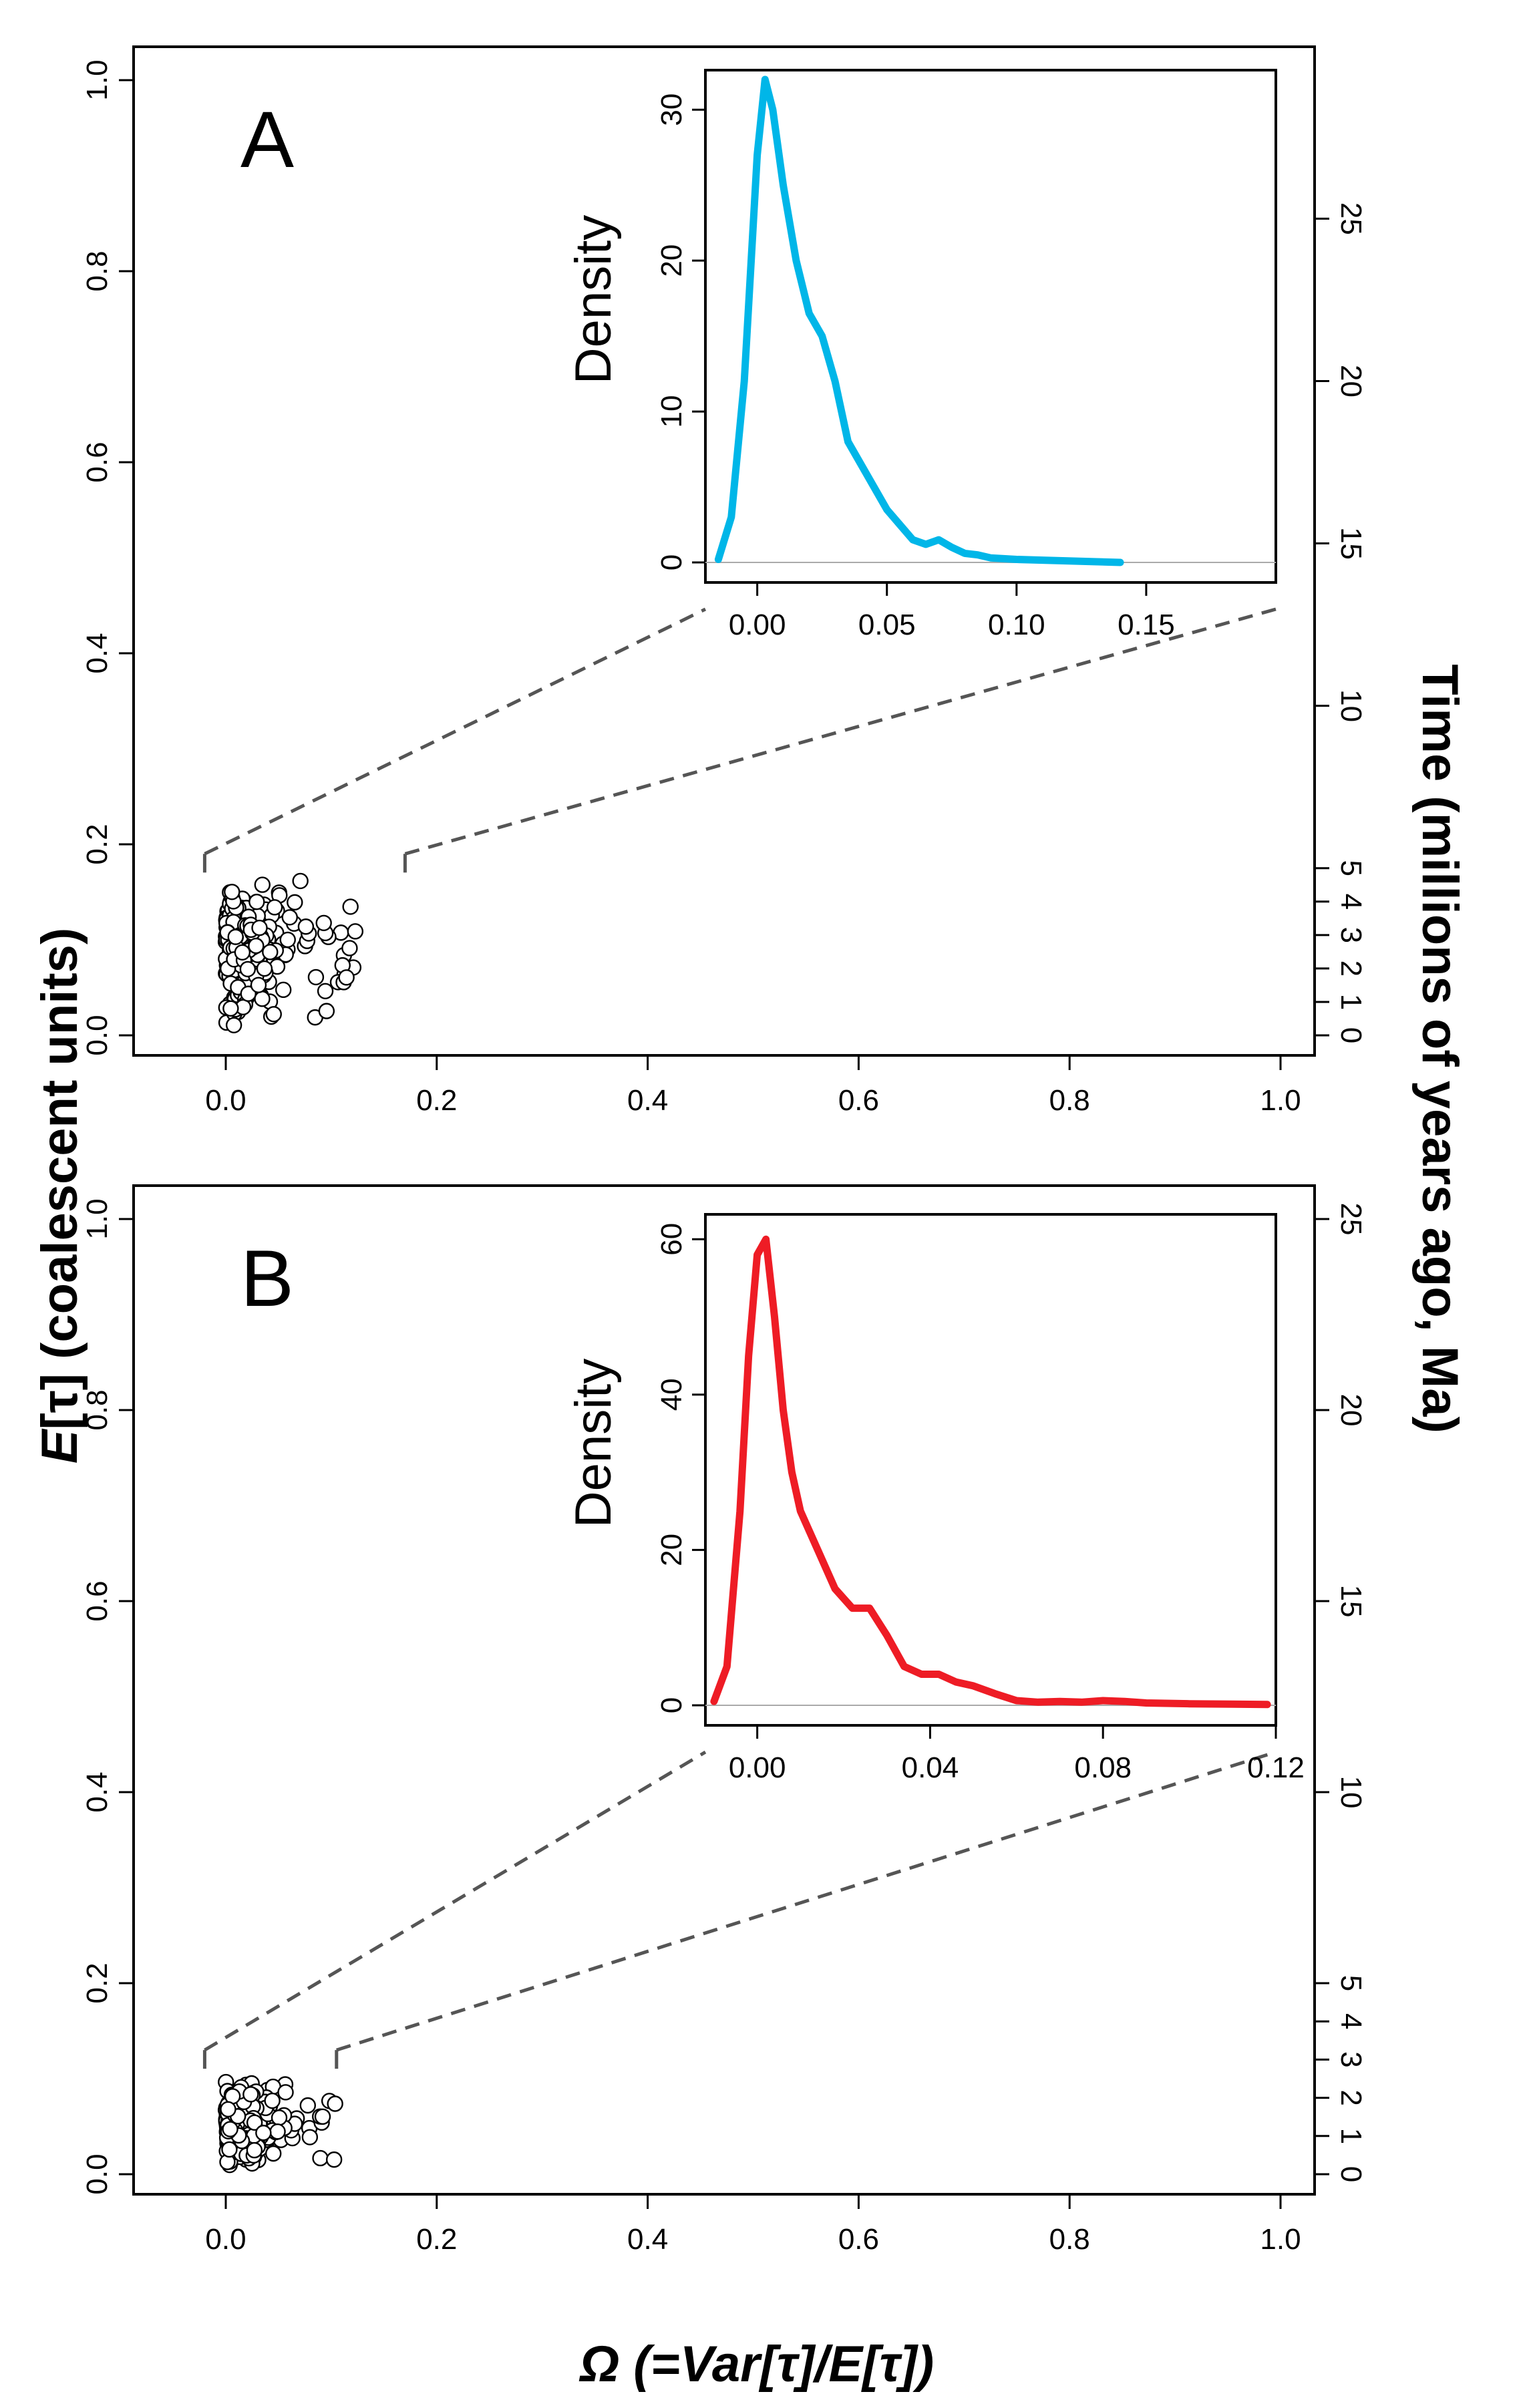  Describe the element at coordinates (1351, 543) in the screenshot. I see `right-tick-label: 15` at that location.